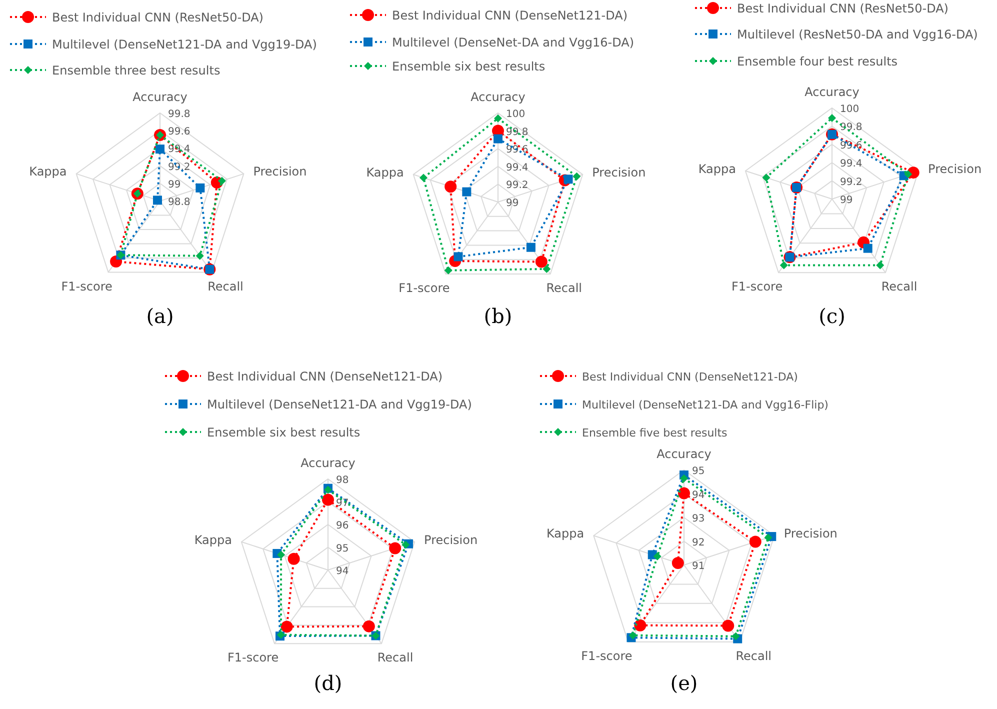 This screenshot has width=997, height=709. Describe the element at coordinates (136, 71) in the screenshot. I see `legend-label: Ensemble three best results` at that location.